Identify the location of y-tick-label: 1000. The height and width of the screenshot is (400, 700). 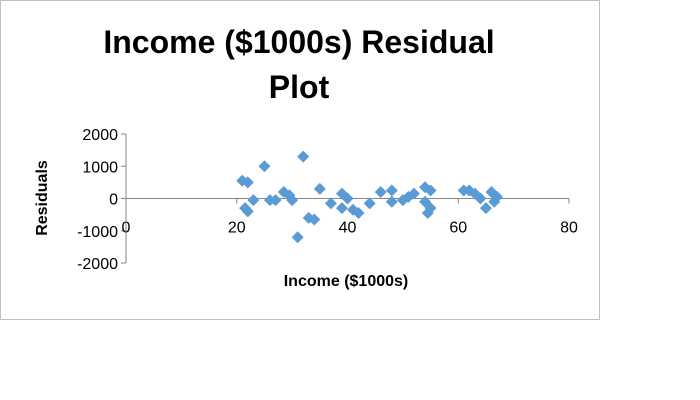
(100, 167).